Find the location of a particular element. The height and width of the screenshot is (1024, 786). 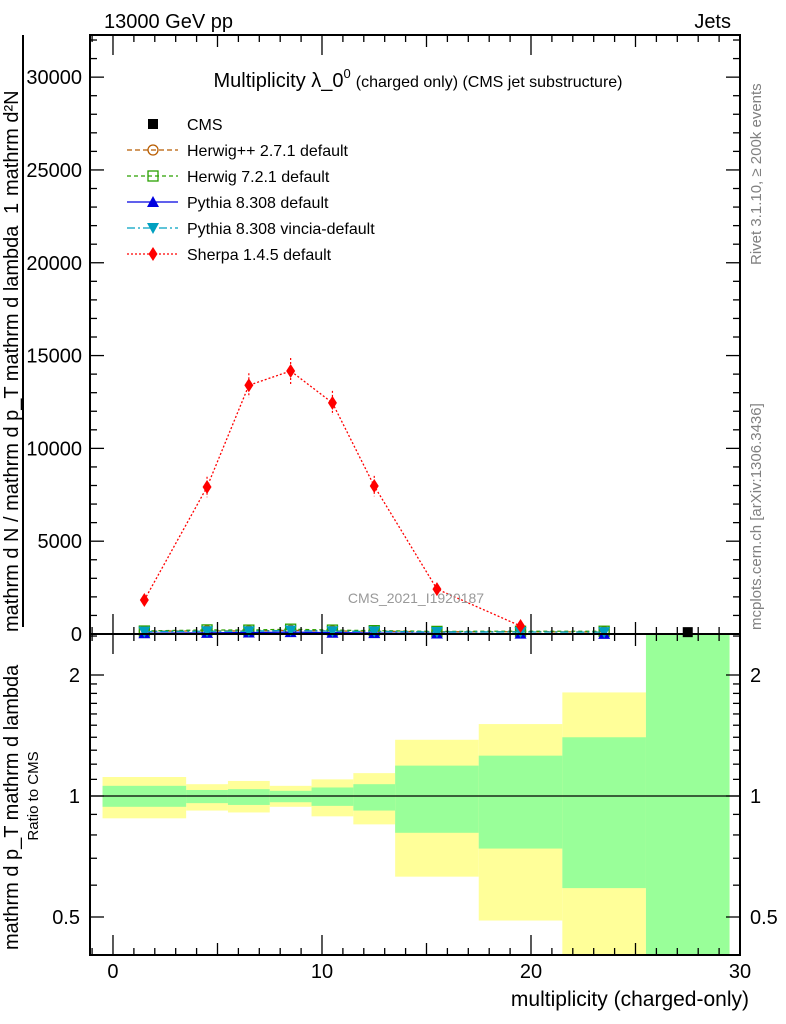

legend-item: Herwig 7.2.1 default is located at coordinates (228, 177).